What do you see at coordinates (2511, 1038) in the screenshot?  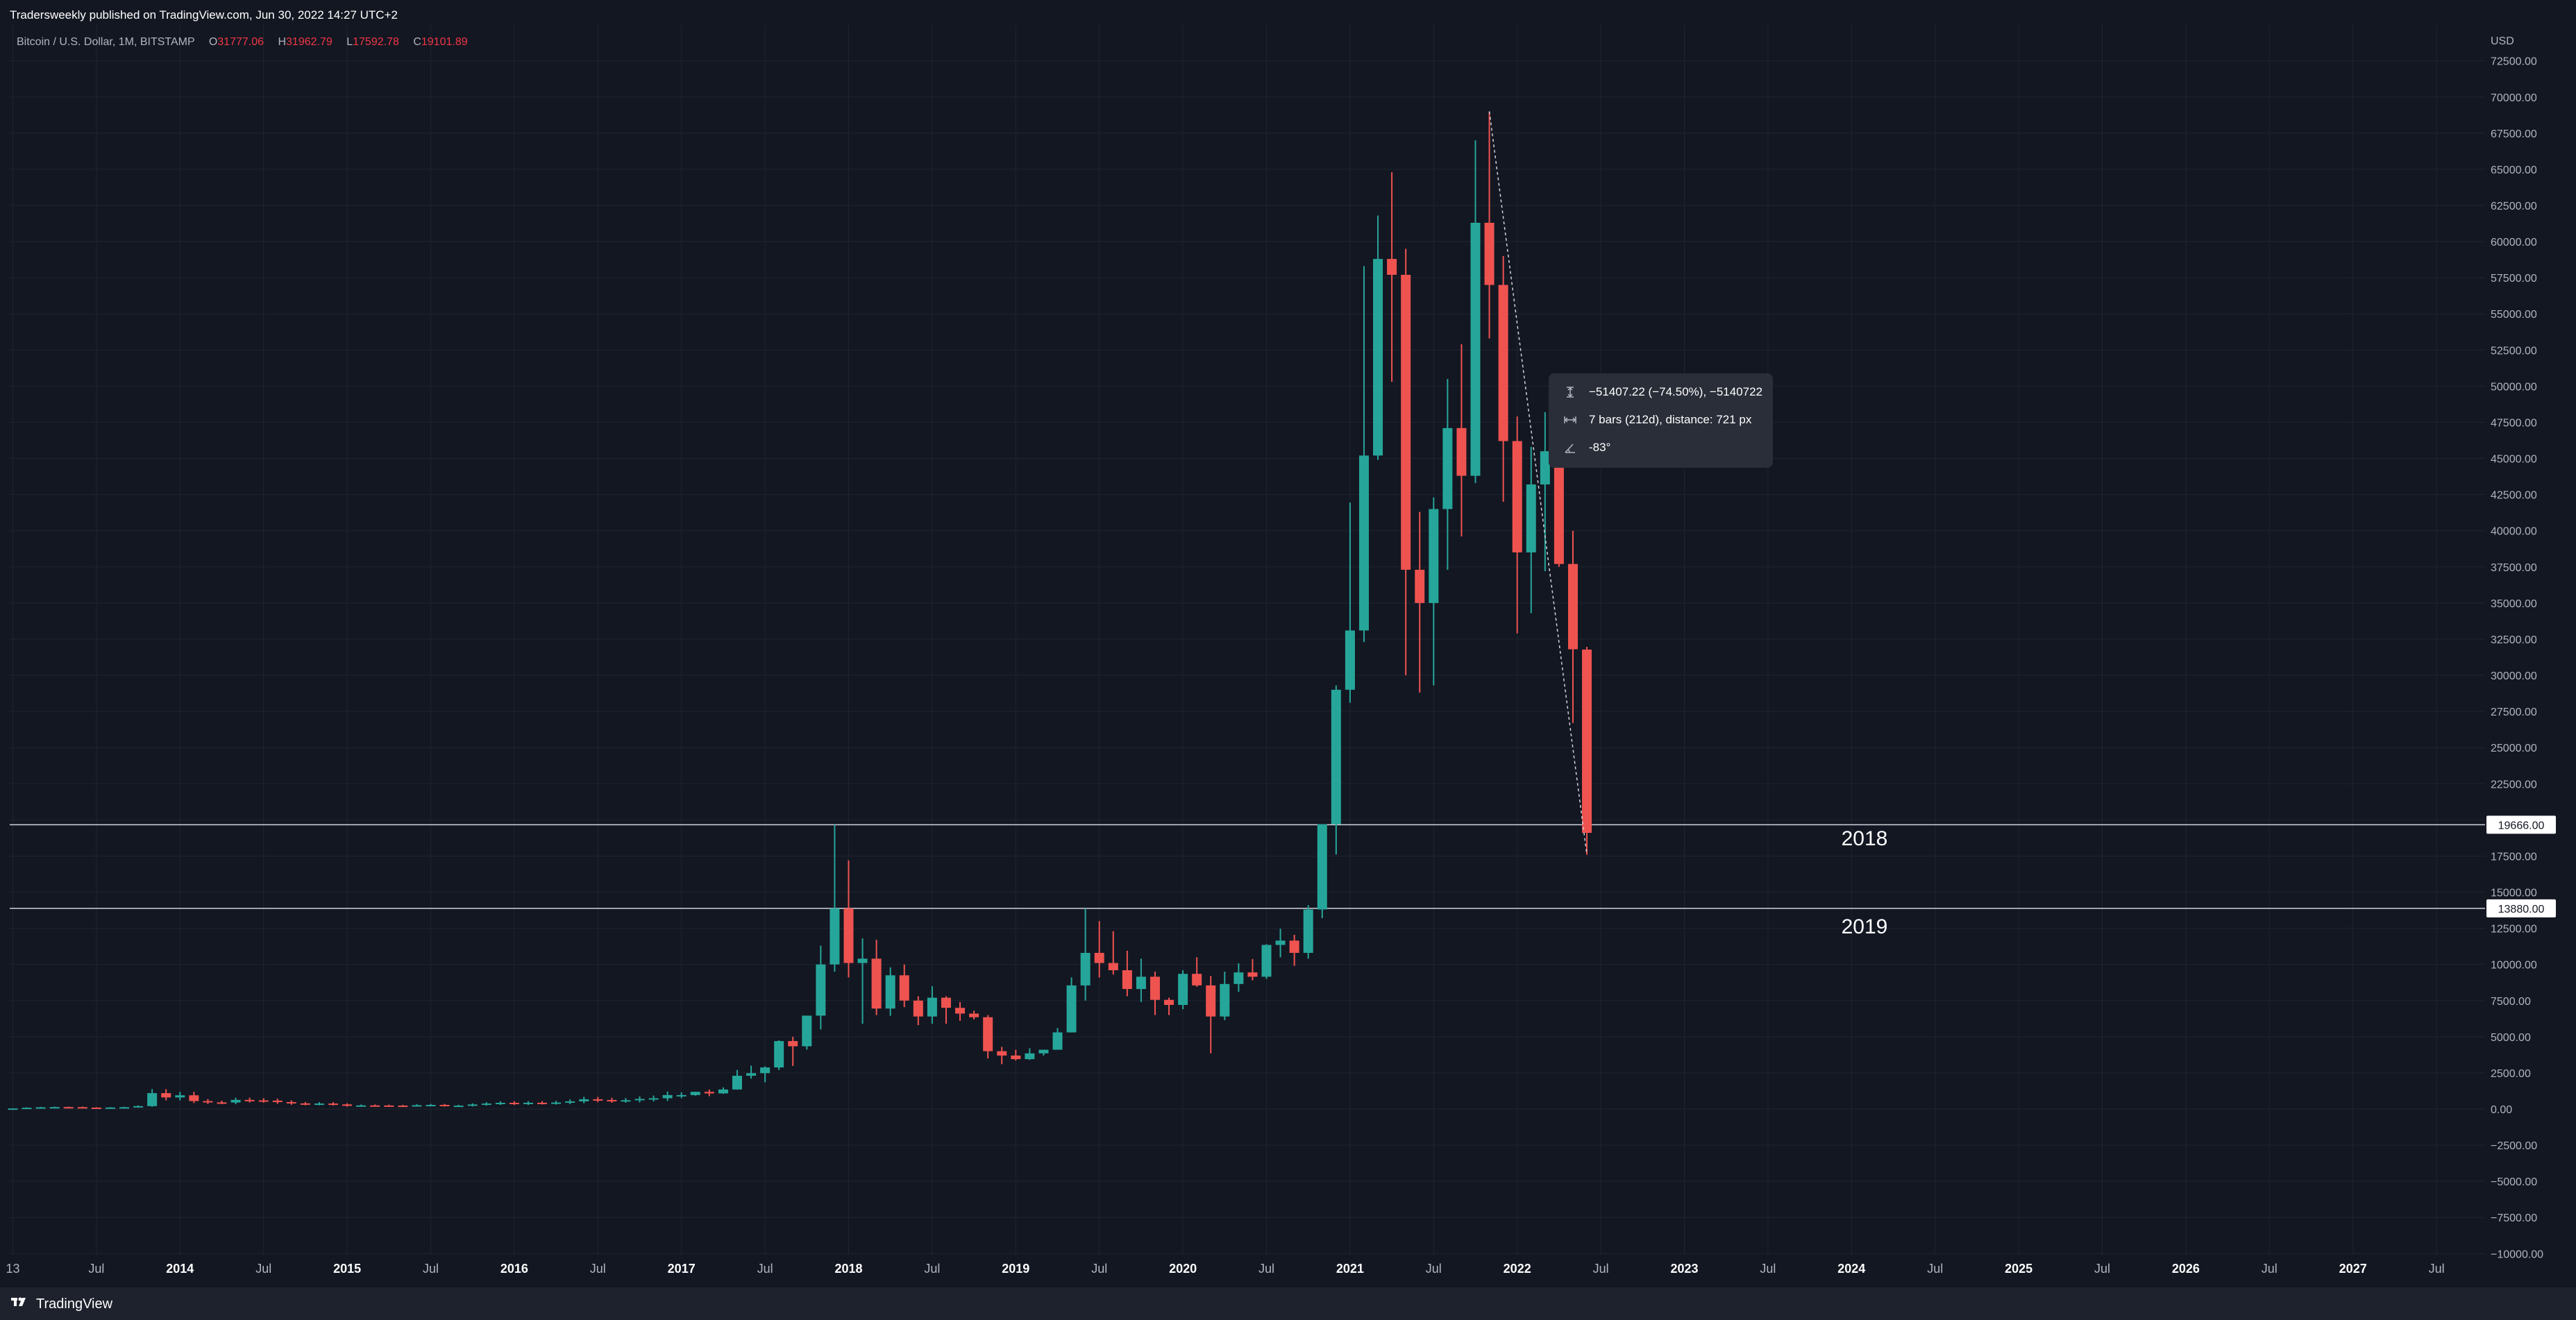 I see `y-tick-label: 5000.00` at bounding box center [2511, 1038].